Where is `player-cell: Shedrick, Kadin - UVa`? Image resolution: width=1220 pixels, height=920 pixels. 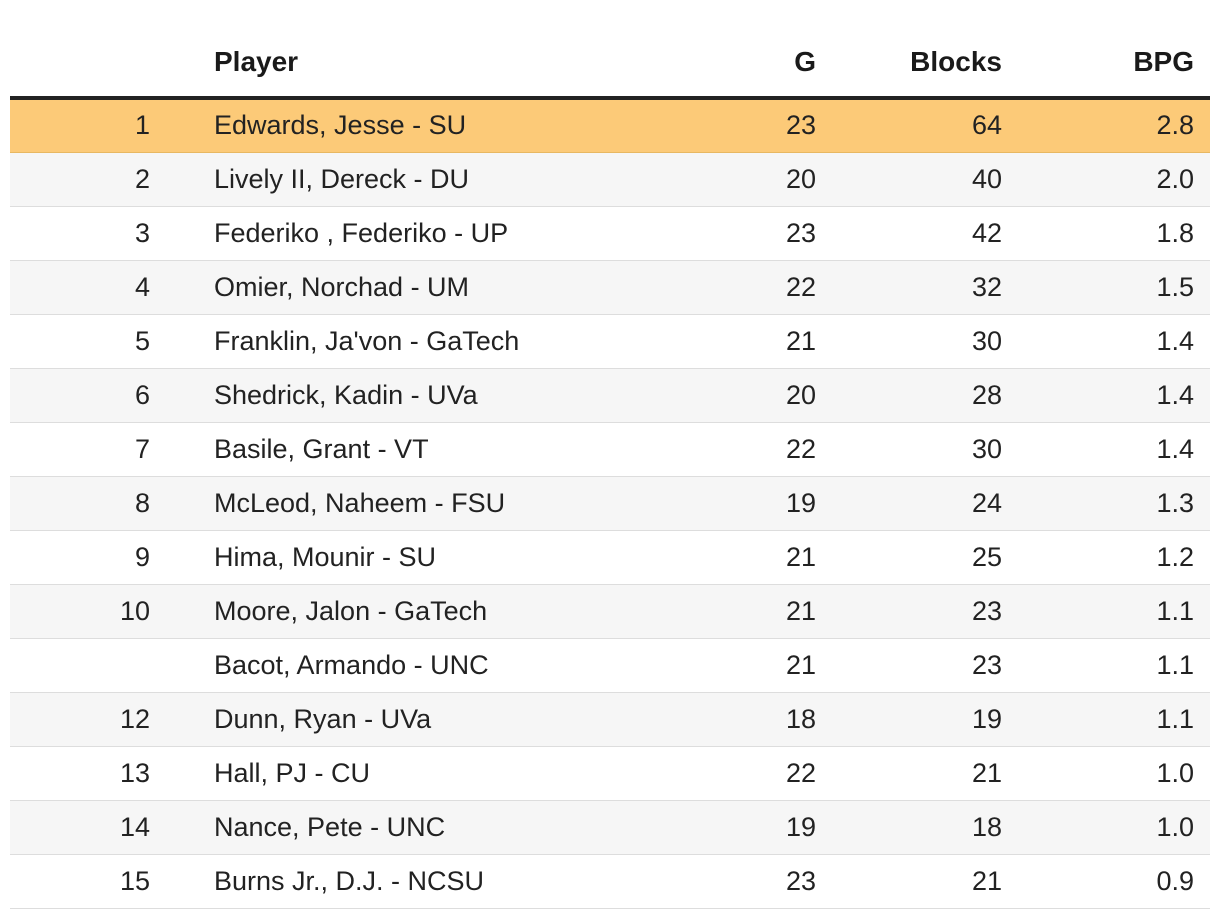 player-cell: Shedrick, Kadin - UVa is located at coordinates (400, 395).